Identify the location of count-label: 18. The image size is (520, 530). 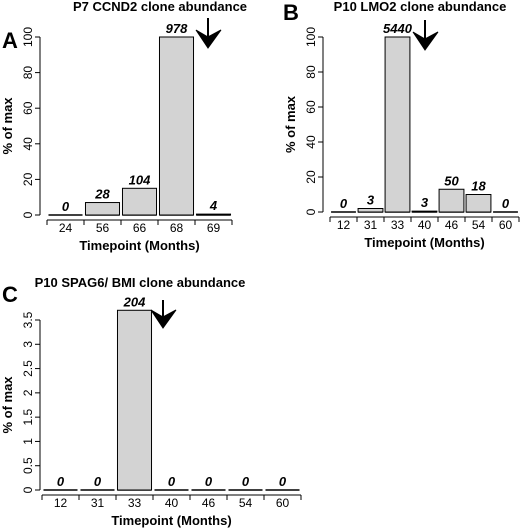
(478, 186).